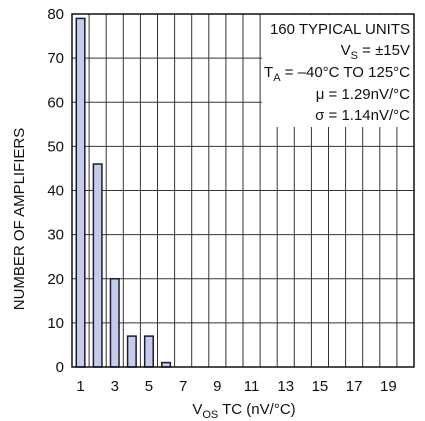  I want to click on y-tick-labels: 0 10 20 30 40 50 60 70 80, so click(55, 191).